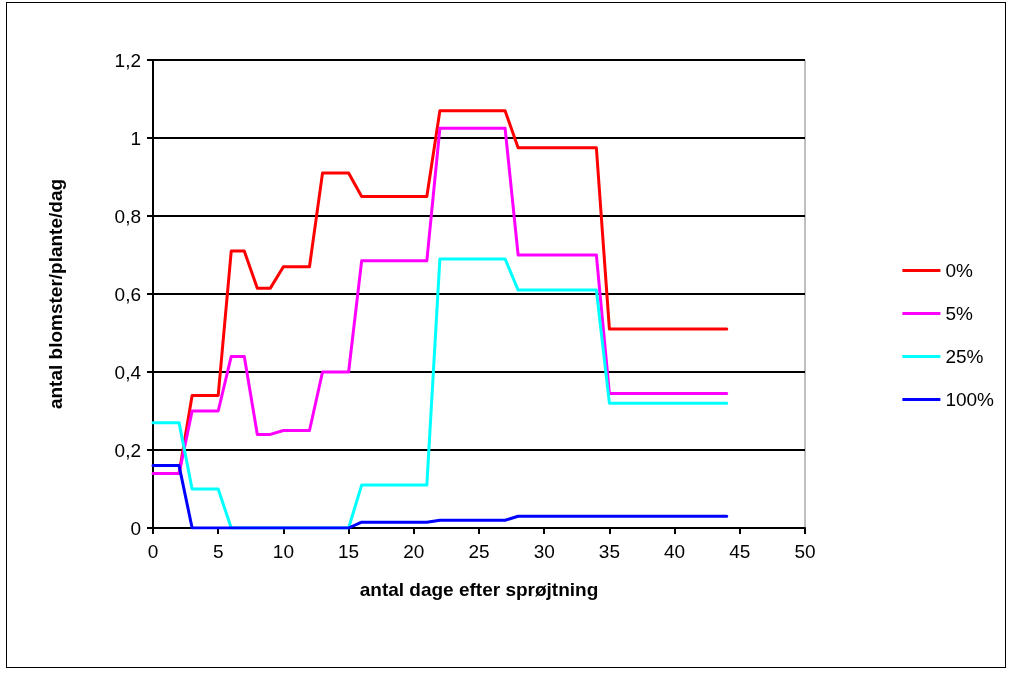 The height and width of the screenshot is (673, 1012). What do you see at coordinates (135, 138) in the screenshot?
I see `y-tick-label: 1` at bounding box center [135, 138].